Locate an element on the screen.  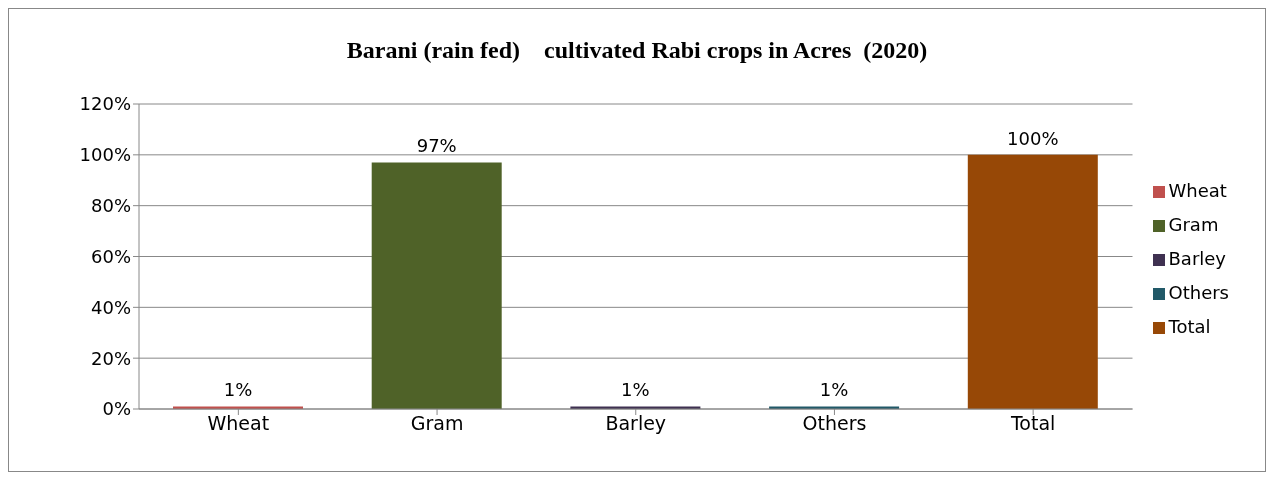
legend-label: Wheat is located at coordinates (1197, 190).